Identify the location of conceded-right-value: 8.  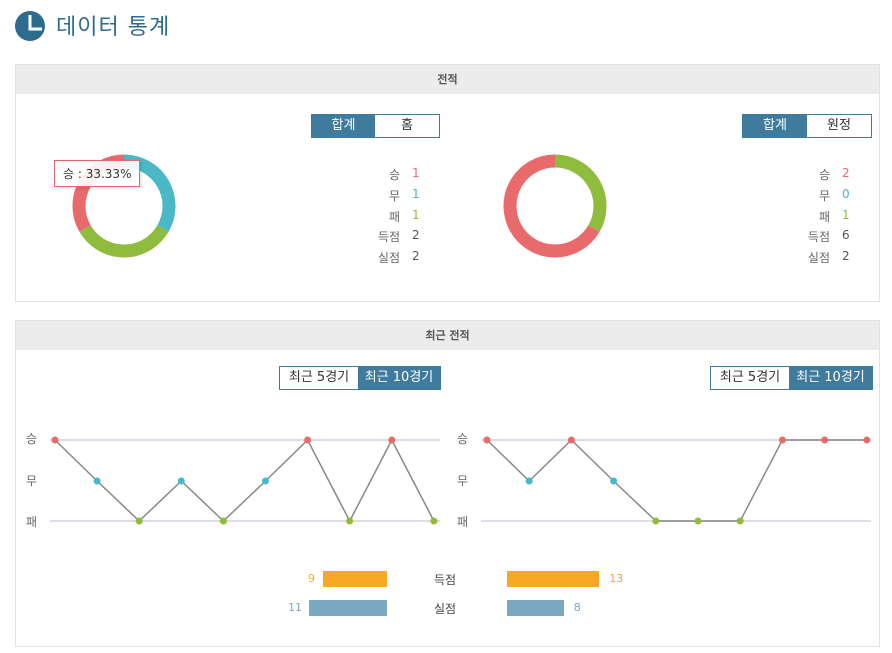
(577, 607).